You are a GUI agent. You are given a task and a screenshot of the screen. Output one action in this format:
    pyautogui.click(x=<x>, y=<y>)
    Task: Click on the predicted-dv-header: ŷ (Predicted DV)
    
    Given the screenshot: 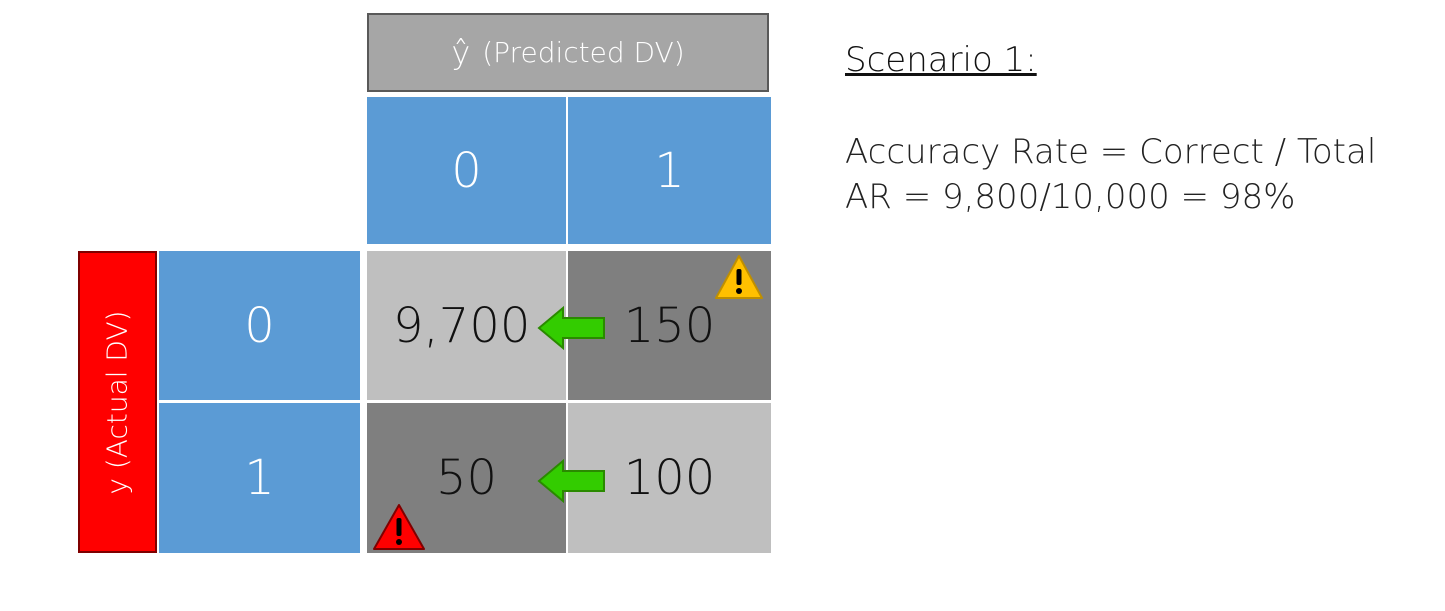 What is the action you would take?
    pyautogui.click(x=568, y=52)
    